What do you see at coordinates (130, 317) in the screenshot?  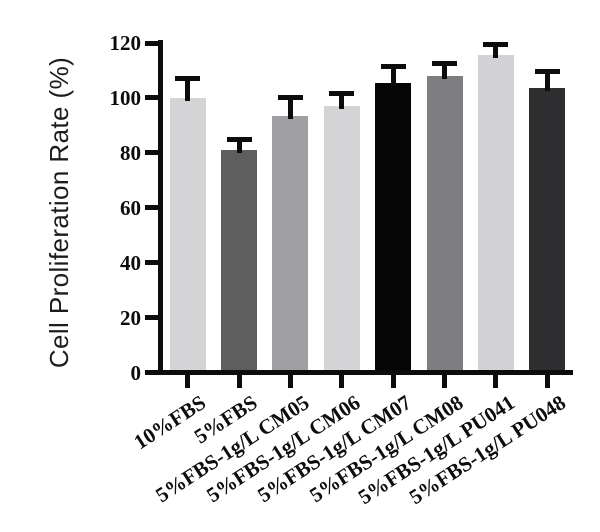 I see `y-tick-label: 20` at bounding box center [130, 317].